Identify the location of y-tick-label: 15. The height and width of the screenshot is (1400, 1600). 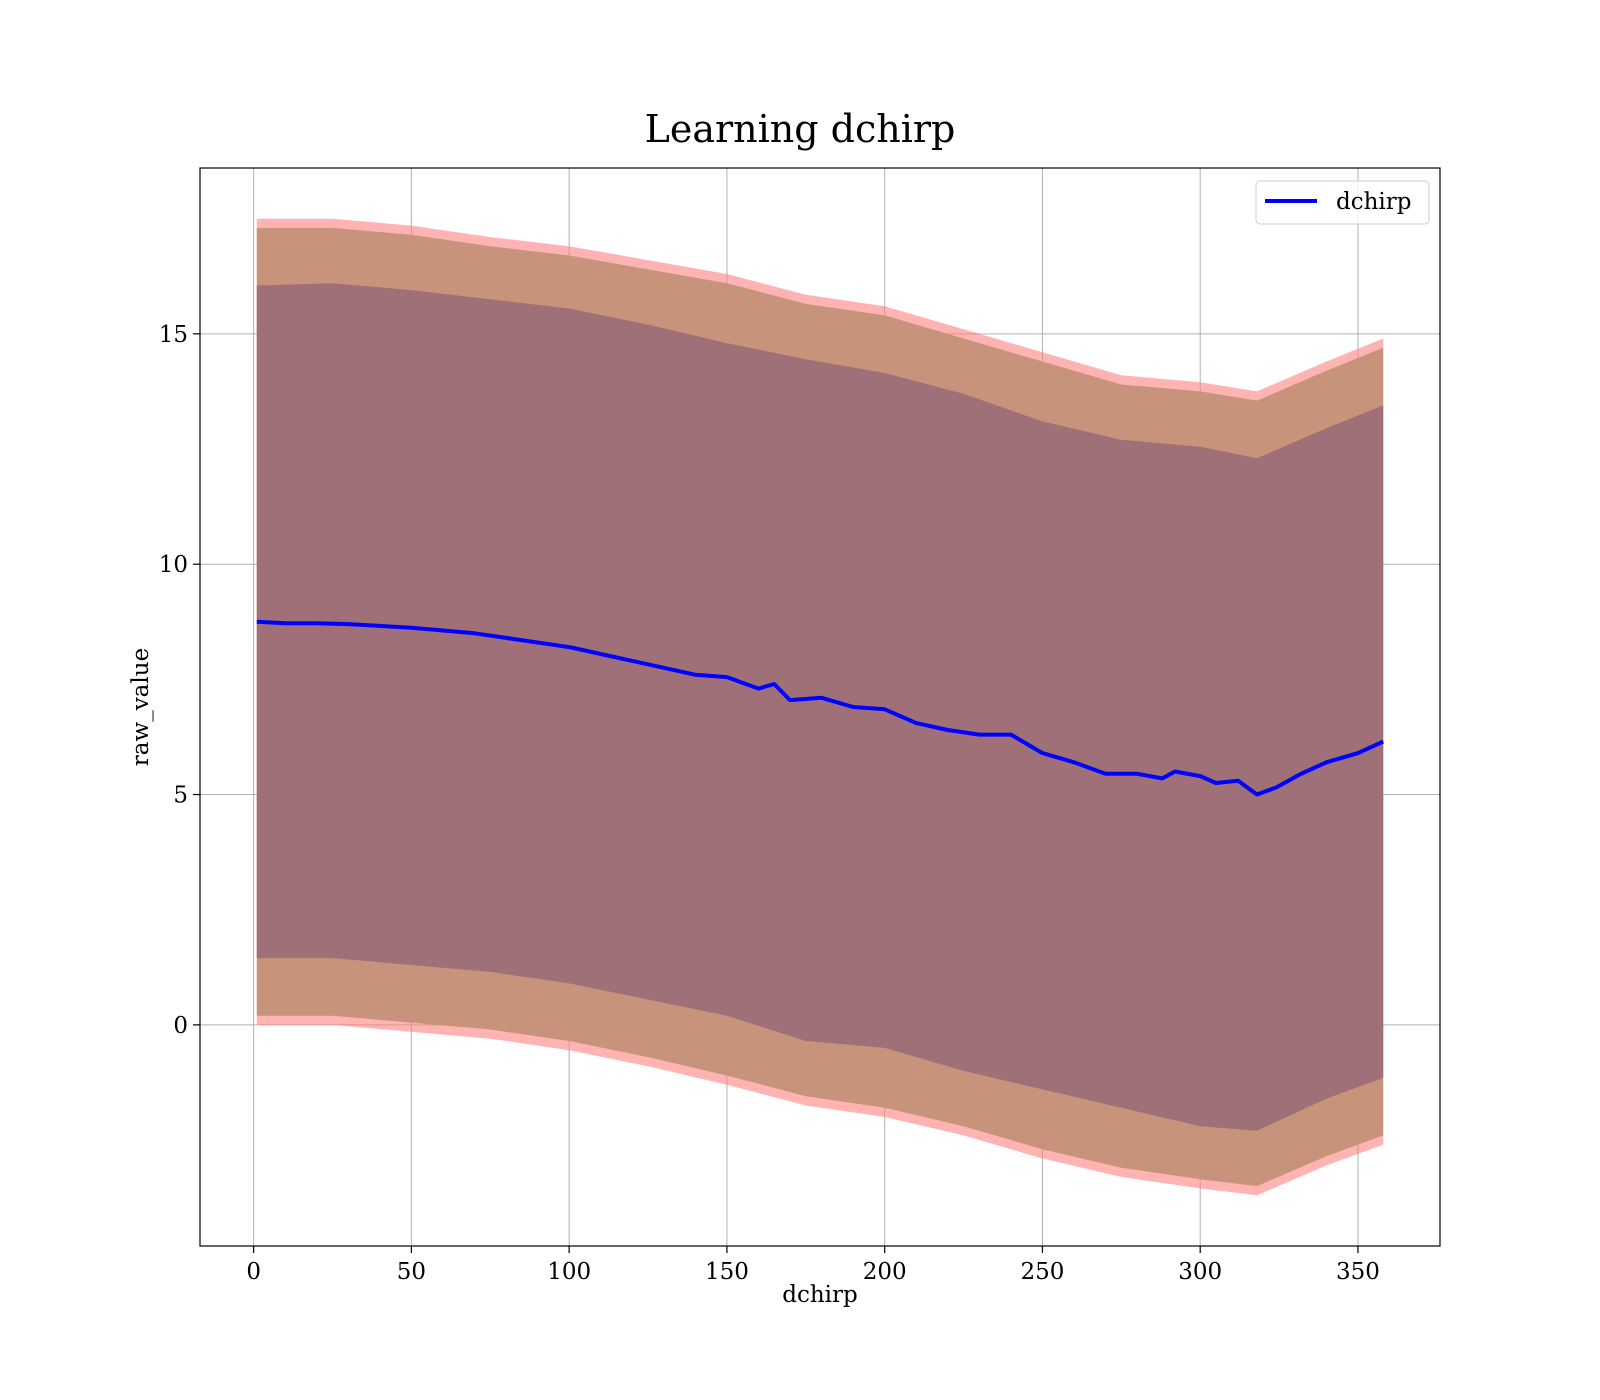
(173, 335).